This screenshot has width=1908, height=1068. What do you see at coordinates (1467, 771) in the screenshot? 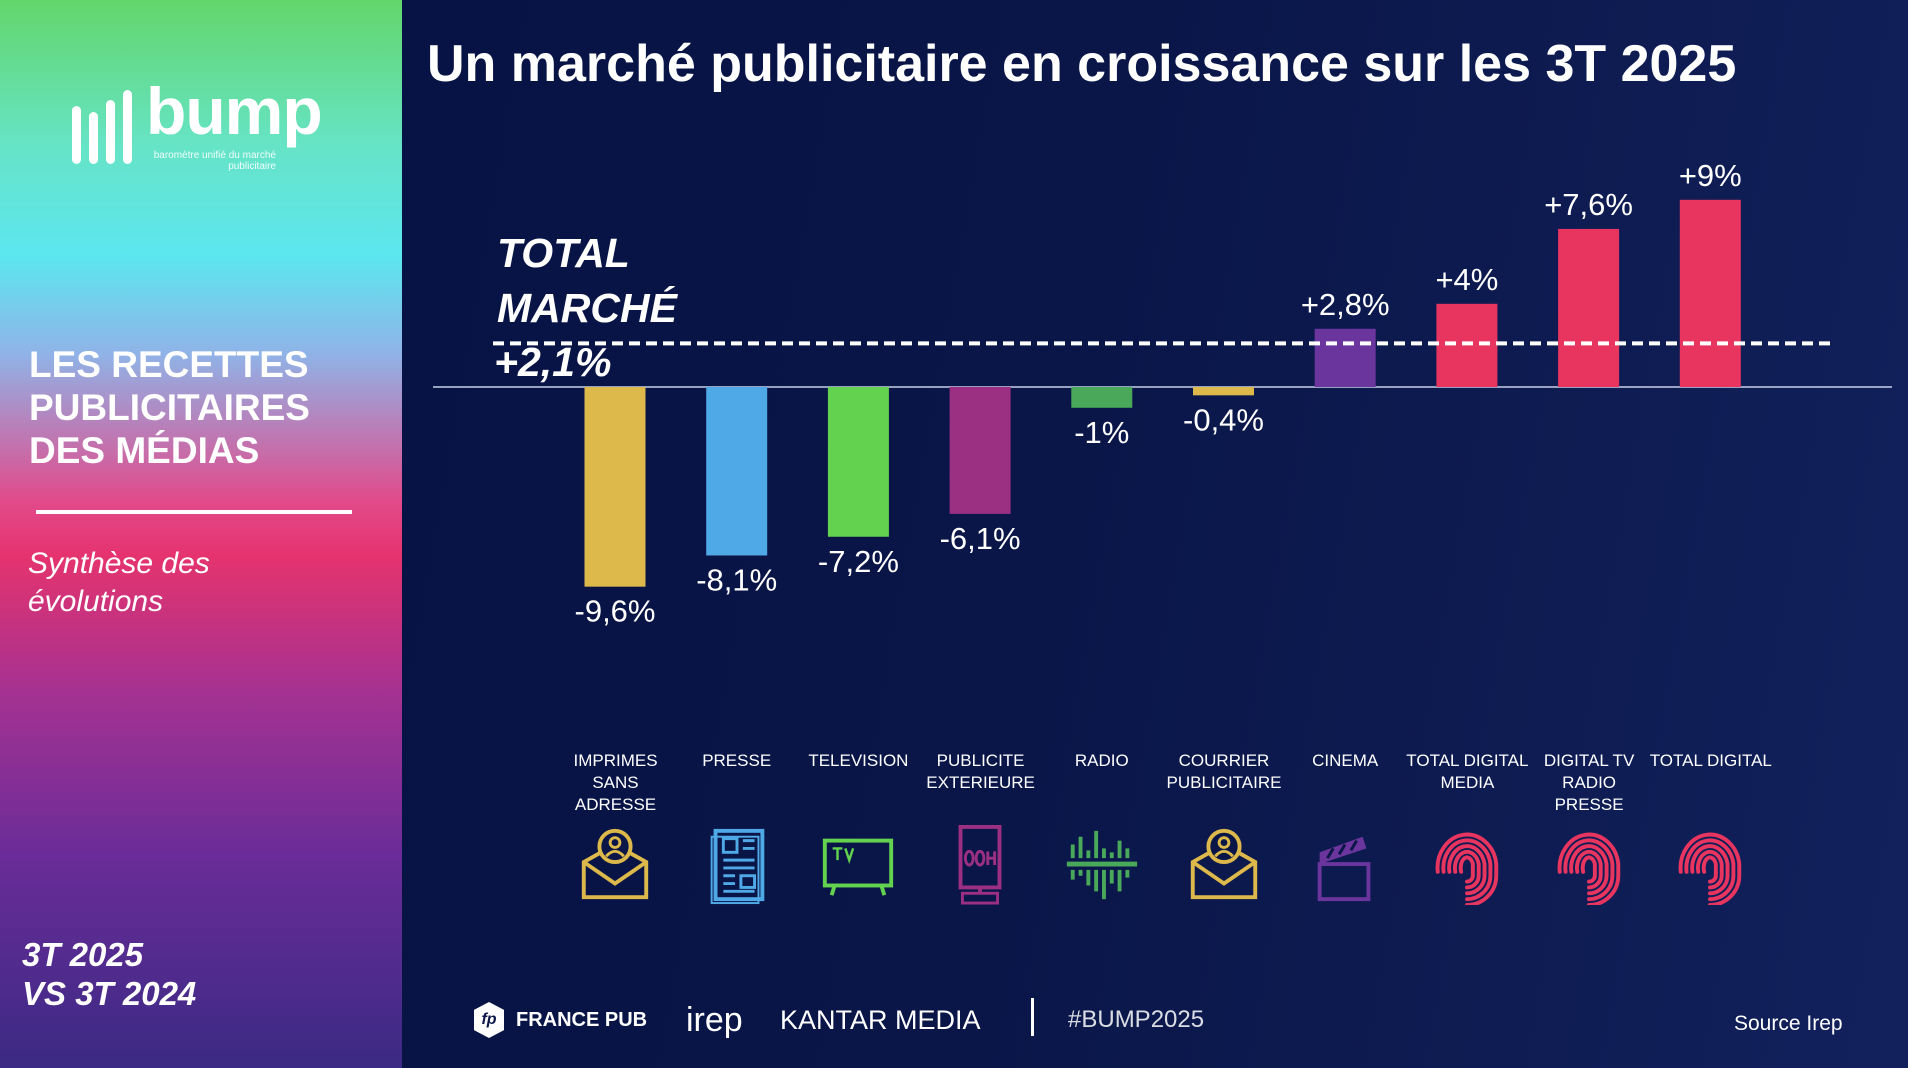
I see `category-label: TOTAL DIGITAL MEDIA` at bounding box center [1467, 771].